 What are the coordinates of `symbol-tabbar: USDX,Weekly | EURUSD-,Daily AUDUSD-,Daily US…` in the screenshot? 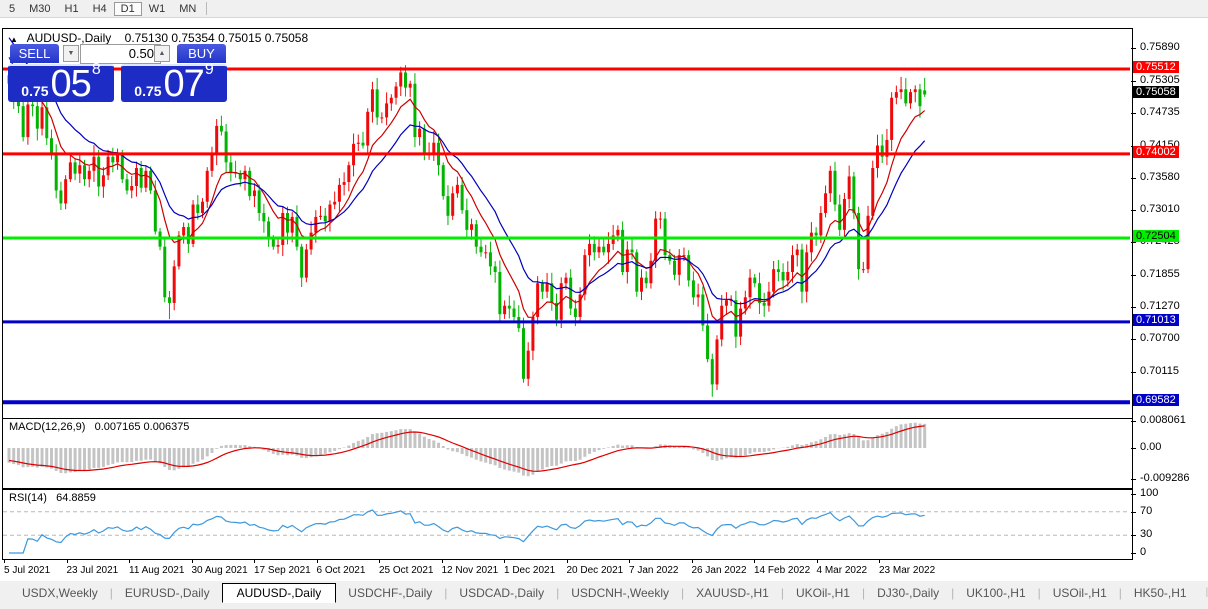 It's located at (604, 593).